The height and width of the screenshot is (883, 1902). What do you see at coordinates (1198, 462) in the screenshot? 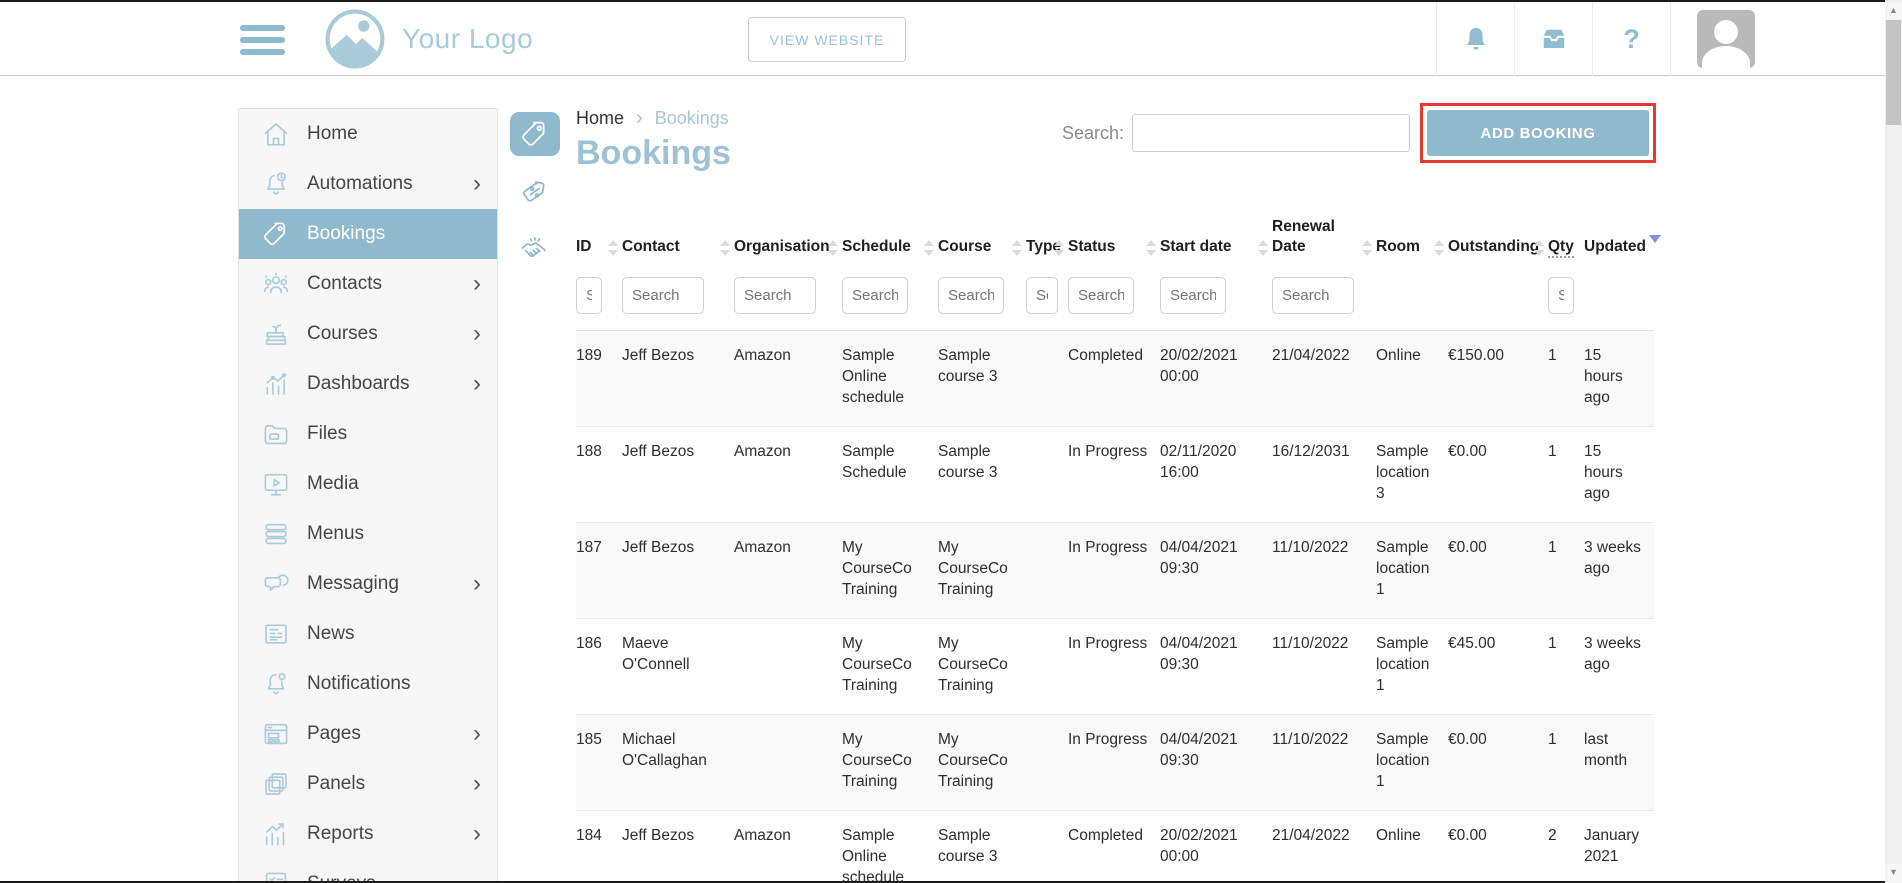
I see `cell-start_date: 02/11/2020 16:00` at bounding box center [1198, 462].